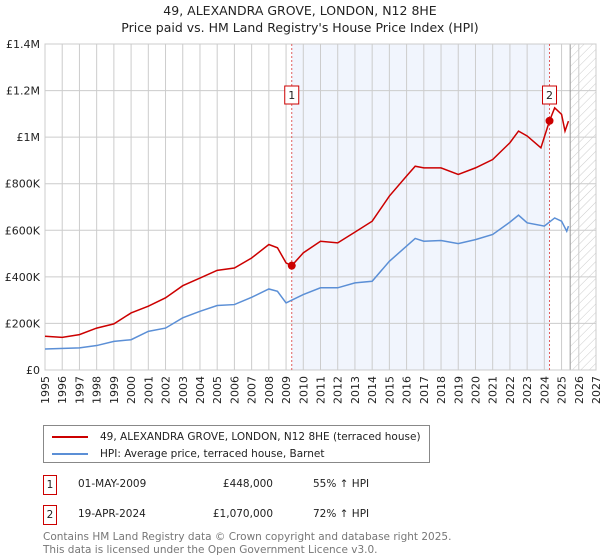 Image resolution: width=600 pixels, height=560 pixels. I want to click on transaction-number: 1, so click(50, 485).